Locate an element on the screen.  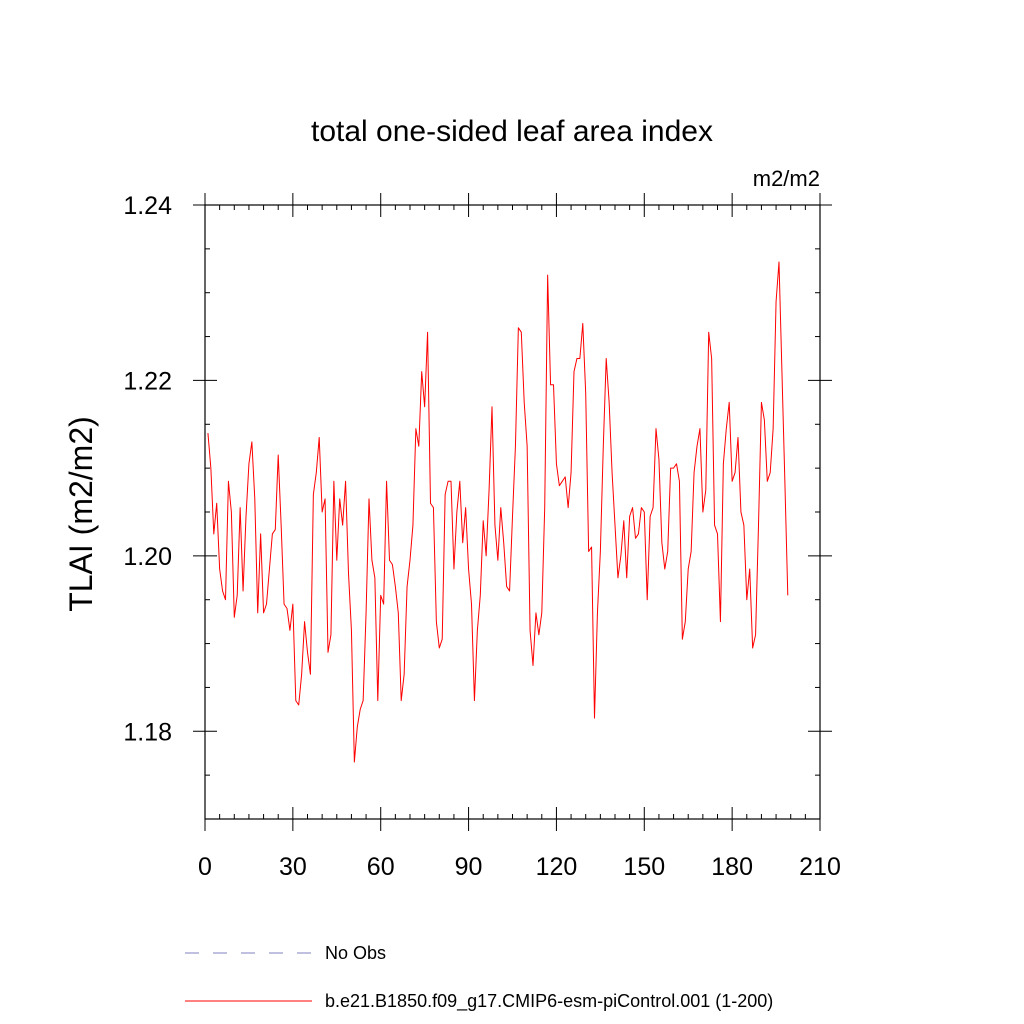
y-tick-label: 1.22 is located at coordinates (147, 381).